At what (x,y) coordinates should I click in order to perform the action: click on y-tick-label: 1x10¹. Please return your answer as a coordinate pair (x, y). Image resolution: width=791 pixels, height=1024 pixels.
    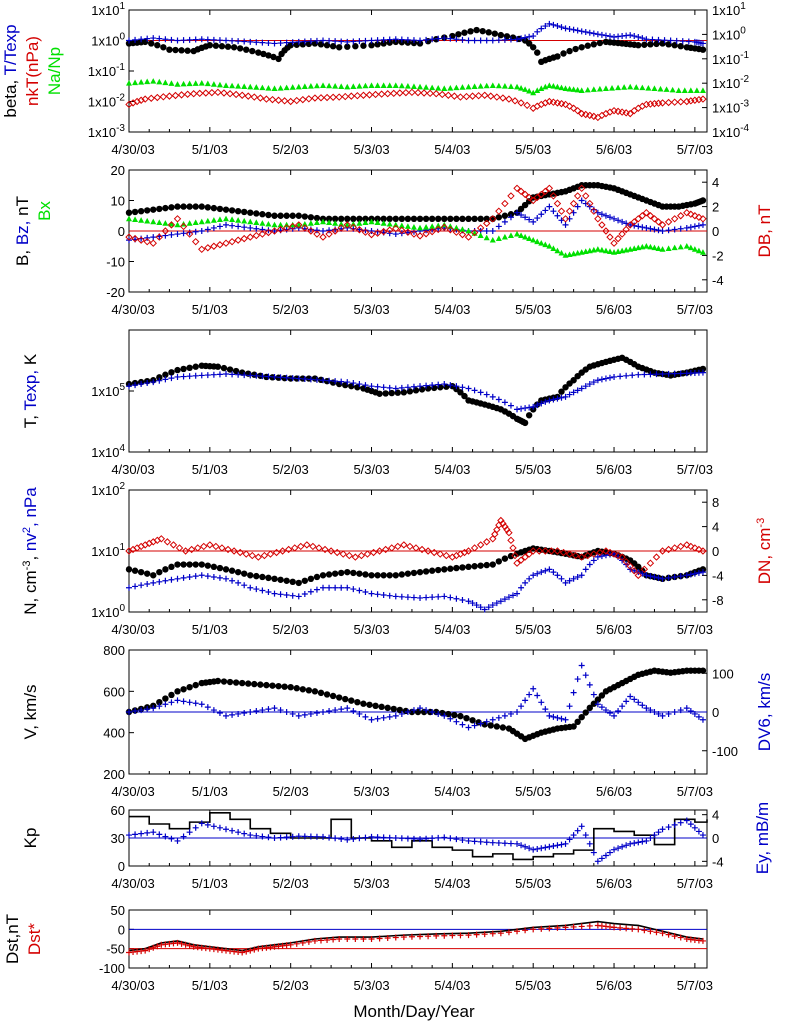
    Looking at the image, I should click on (108, 550).